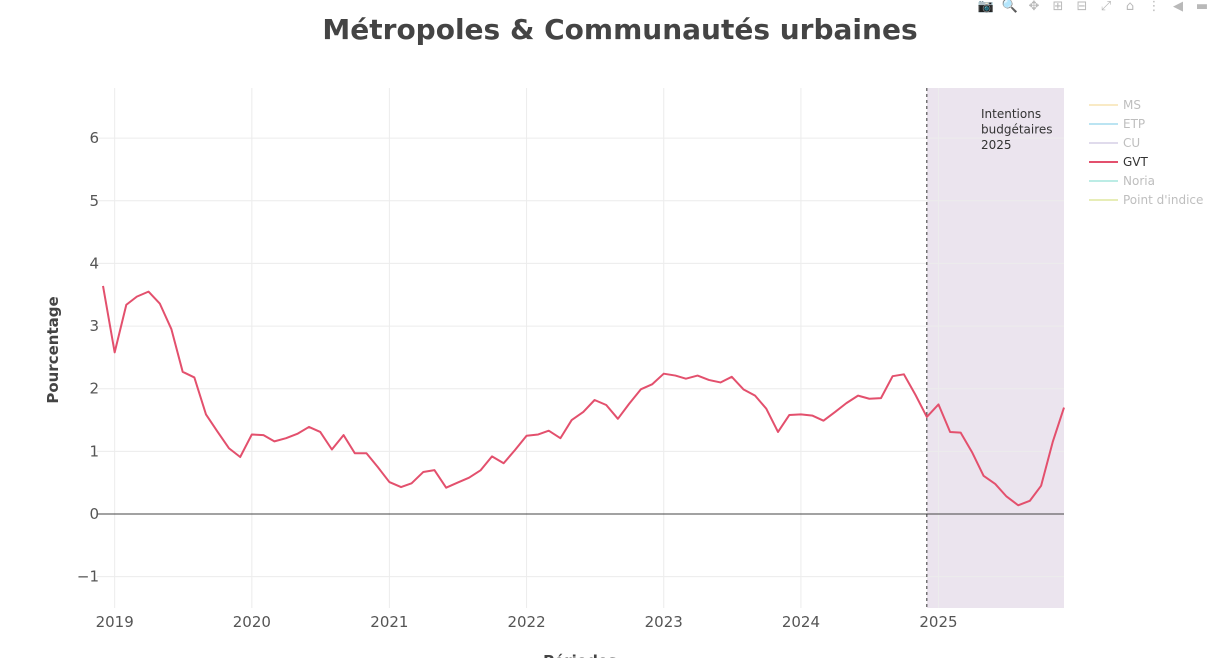 This screenshot has height=662, width=1212. I want to click on x-tick-label: 2021, so click(389, 622).